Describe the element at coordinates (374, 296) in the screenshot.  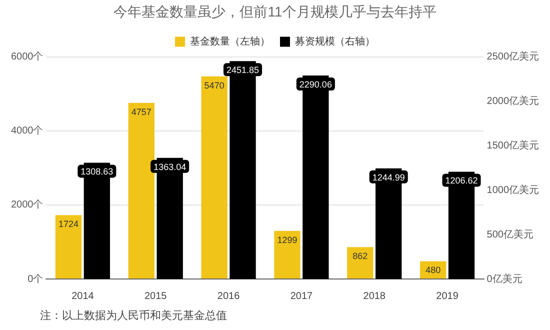
I see `x-tick-label: 2018` at that location.